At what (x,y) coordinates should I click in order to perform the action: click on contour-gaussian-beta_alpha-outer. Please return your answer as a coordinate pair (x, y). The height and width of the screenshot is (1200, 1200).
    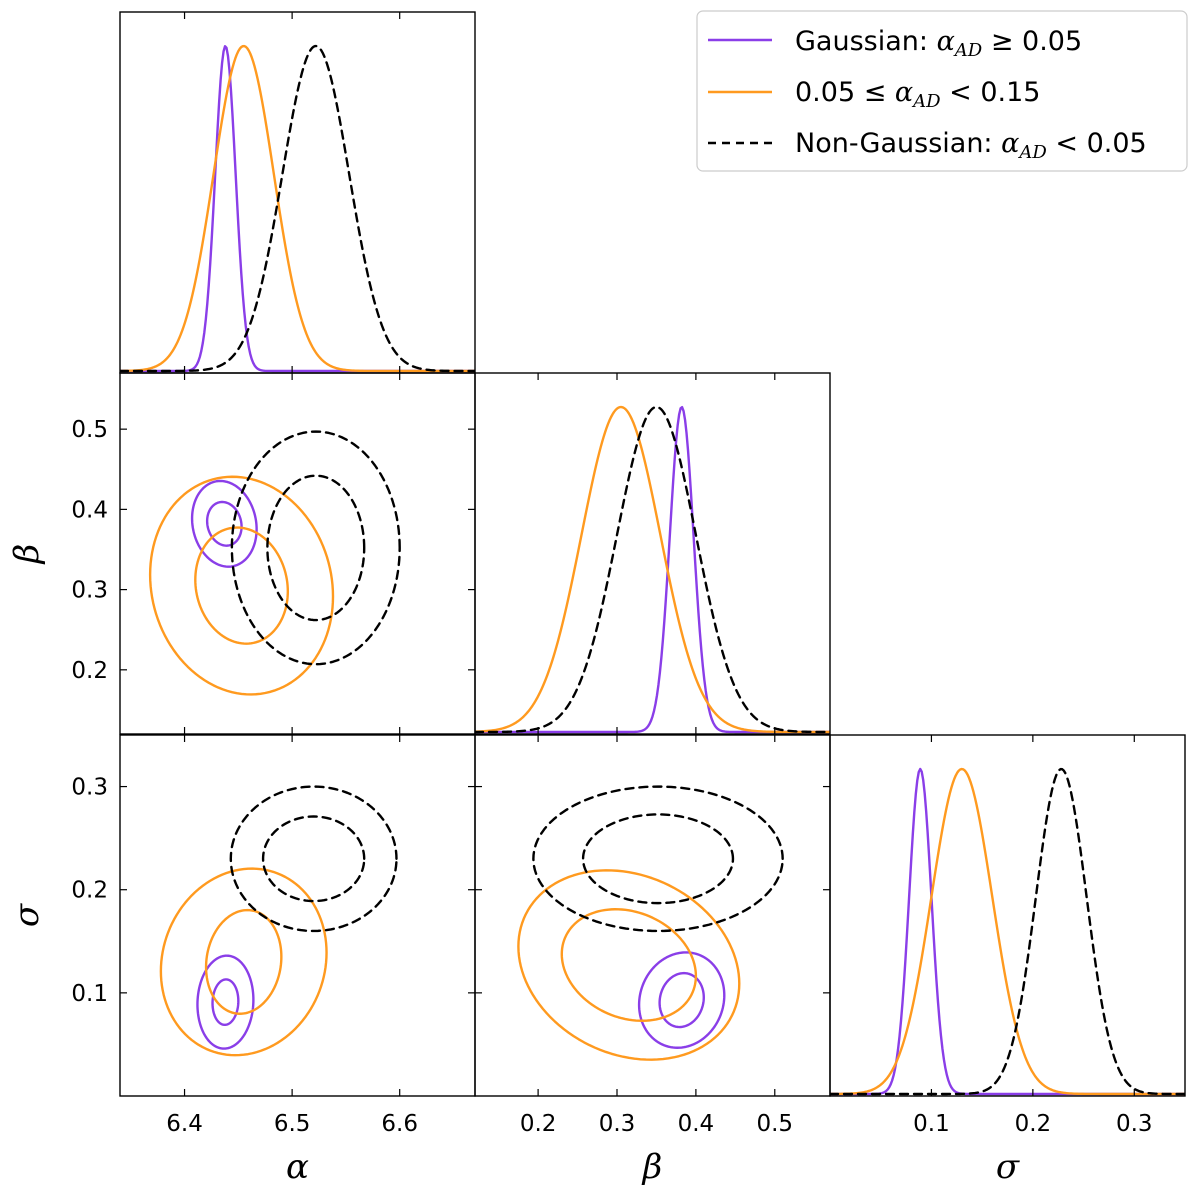
    Looking at the image, I should click on (224, 523).